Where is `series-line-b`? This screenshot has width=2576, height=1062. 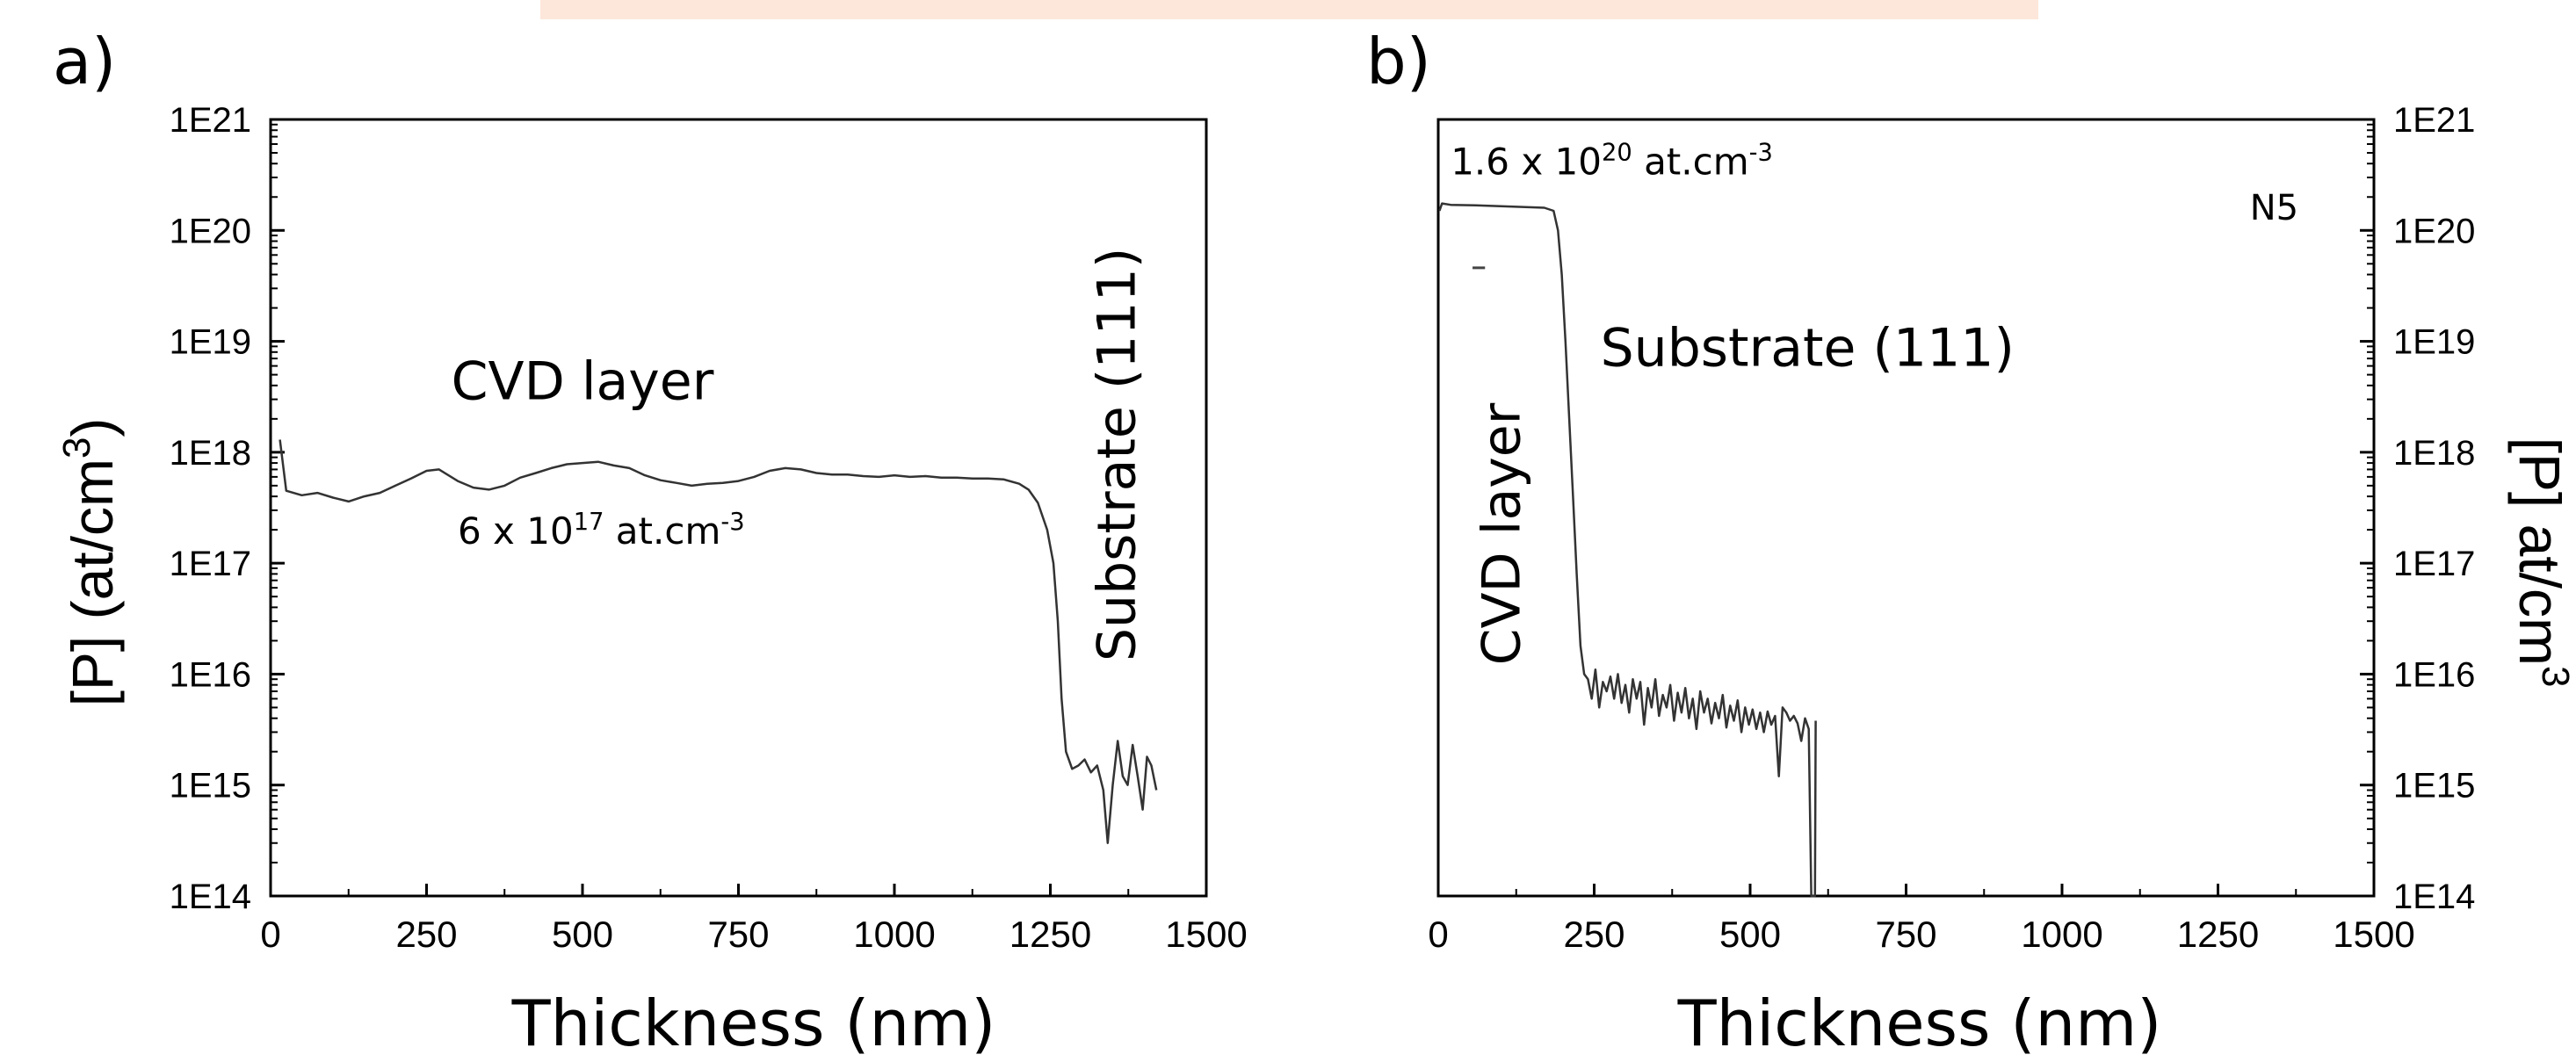 series-line-b is located at coordinates (1627, 550).